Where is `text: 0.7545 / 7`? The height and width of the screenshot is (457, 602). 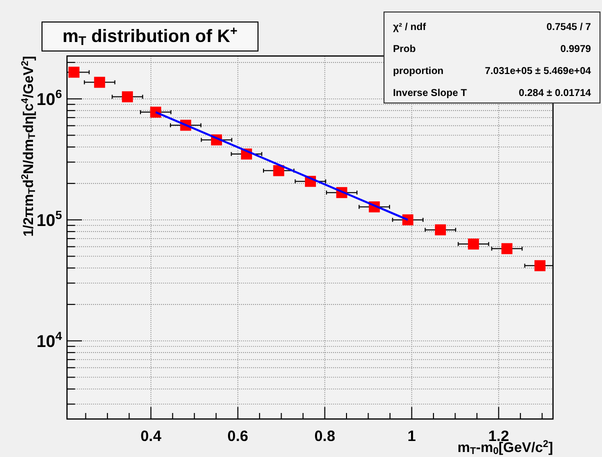 text: 0.7545 / 7 is located at coordinates (569, 27).